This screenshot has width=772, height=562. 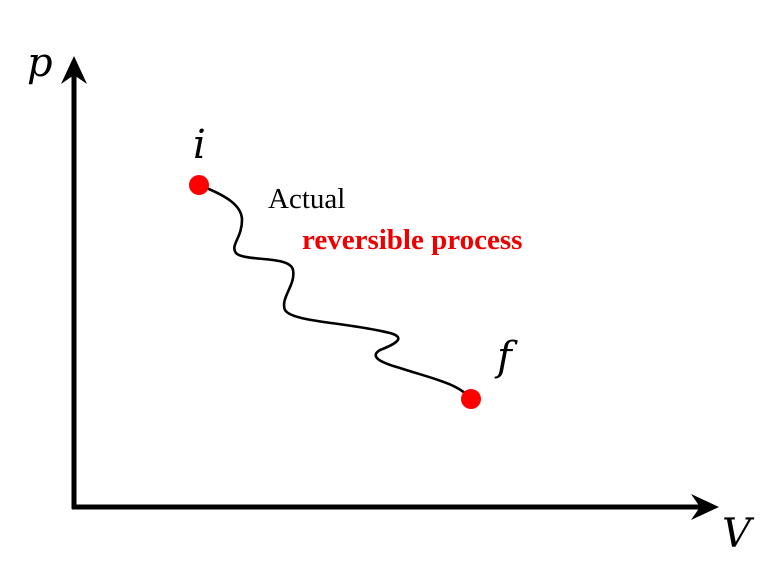 What do you see at coordinates (738, 534) in the screenshot?
I see `x-axis-label: V` at bounding box center [738, 534].